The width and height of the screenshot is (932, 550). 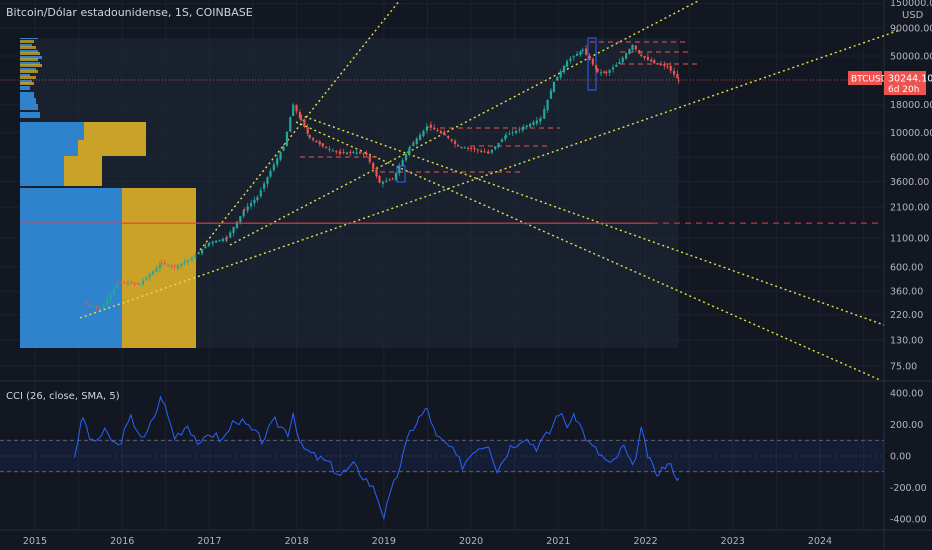 I want to click on price-tick-label: 10000.00, so click(x=911, y=133).